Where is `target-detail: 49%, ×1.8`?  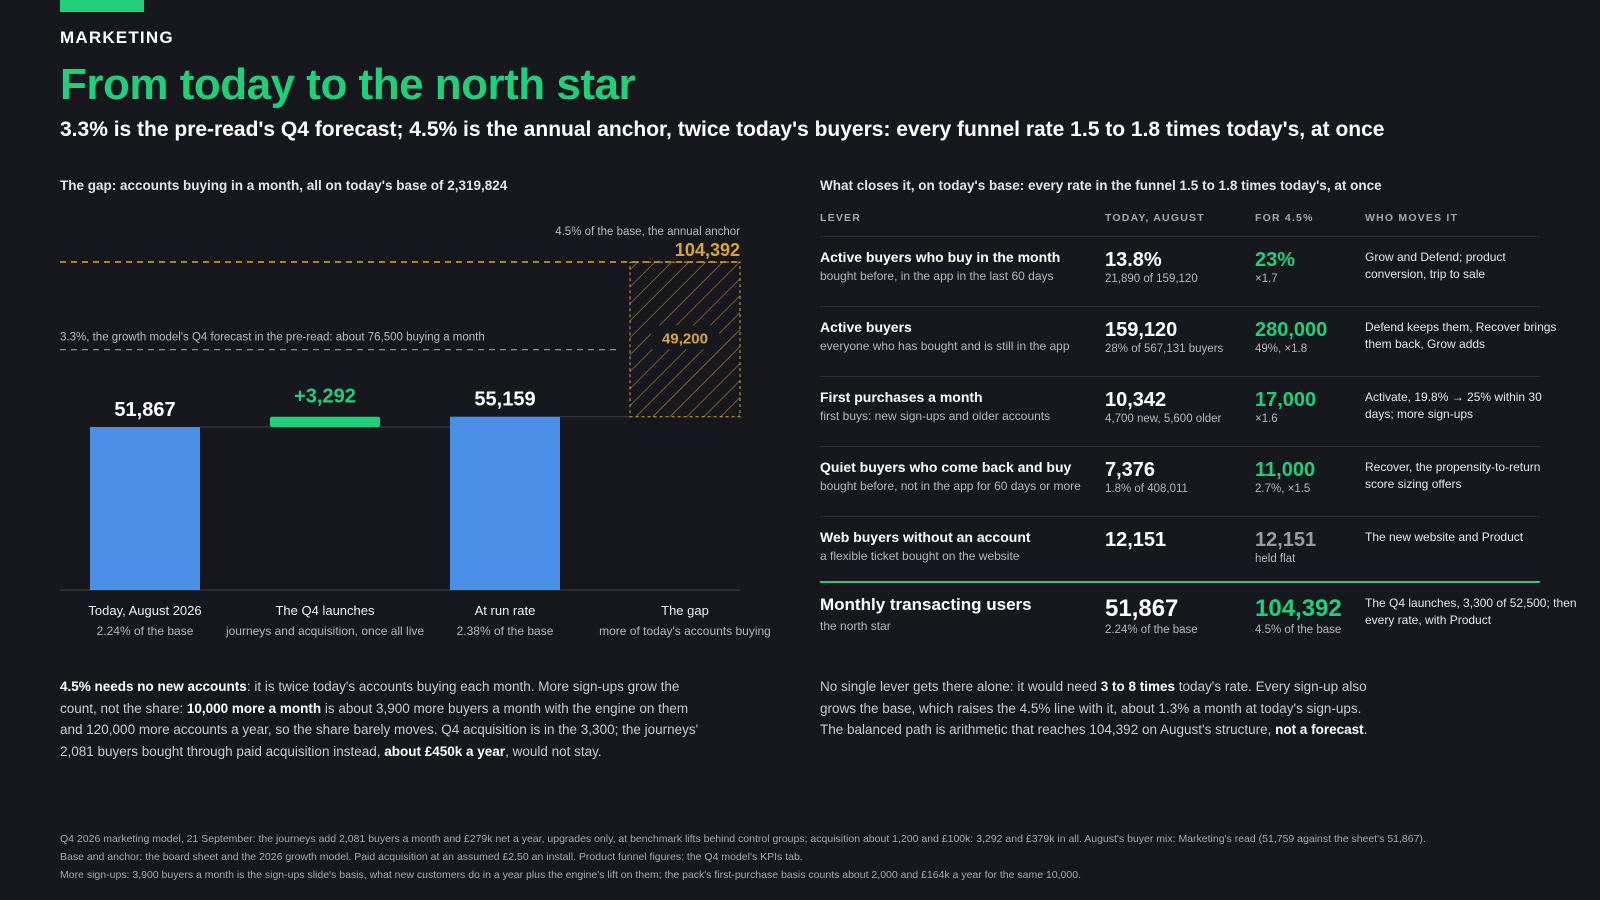 target-detail: 49%, ×1.8 is located at coordinates (1281, 349).